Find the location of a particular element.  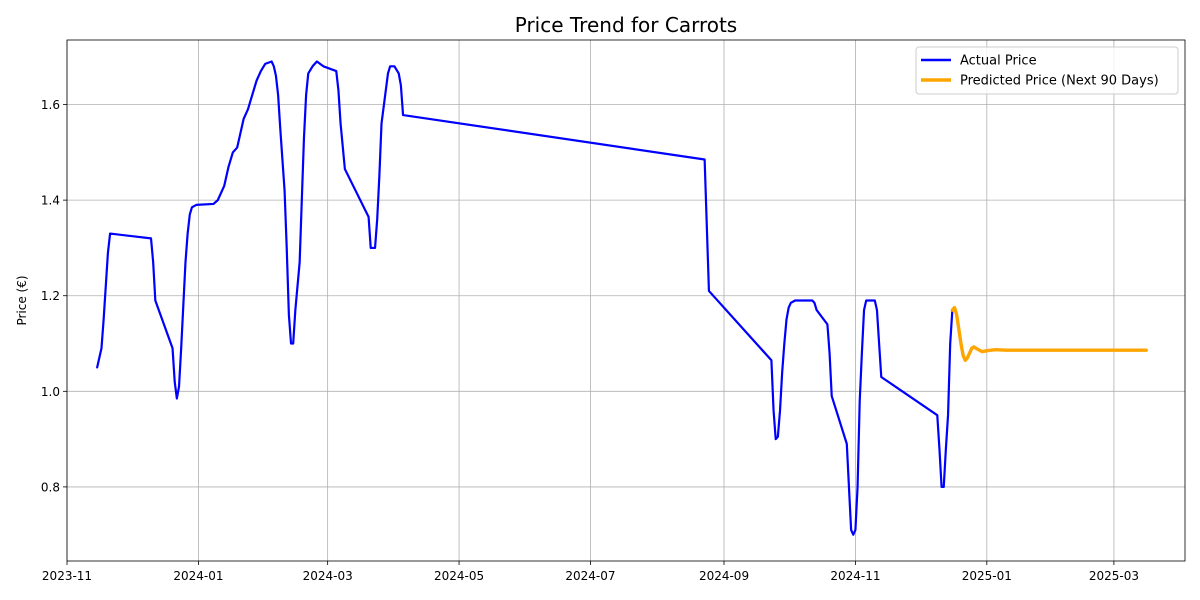

y-tick-label: 1.0 is located at coordinates (50, 392).